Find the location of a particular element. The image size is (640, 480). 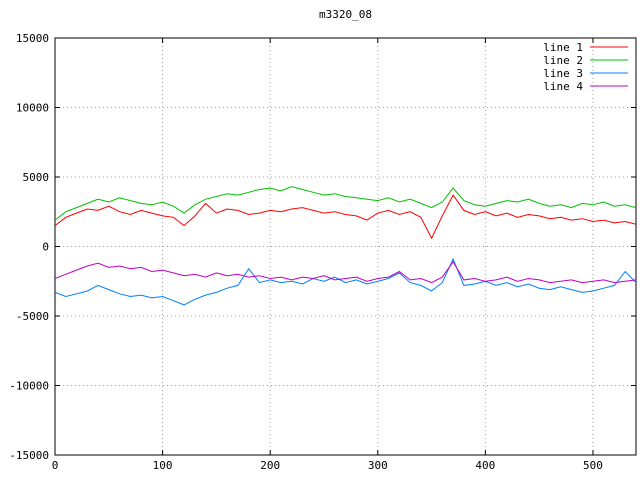

x-tick-label: 100 is located at coordinates (163, 465).